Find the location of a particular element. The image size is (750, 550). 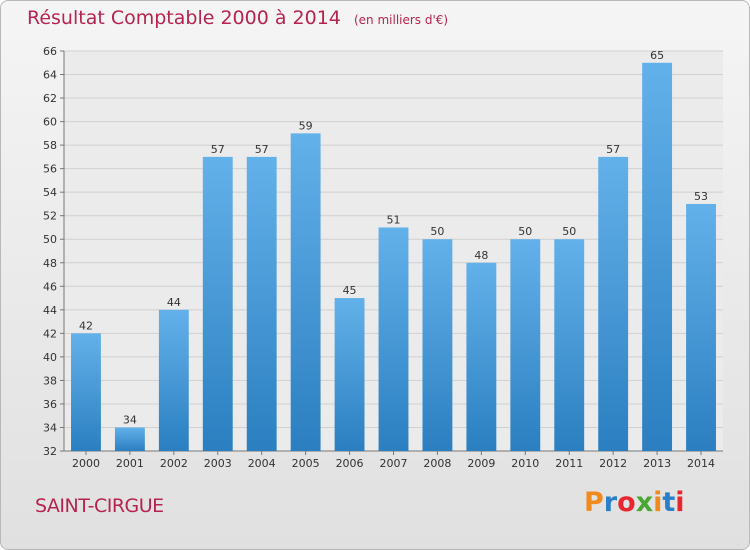

chart-unit-note: (en milliers d'€) is located at coordinates (401, 20).